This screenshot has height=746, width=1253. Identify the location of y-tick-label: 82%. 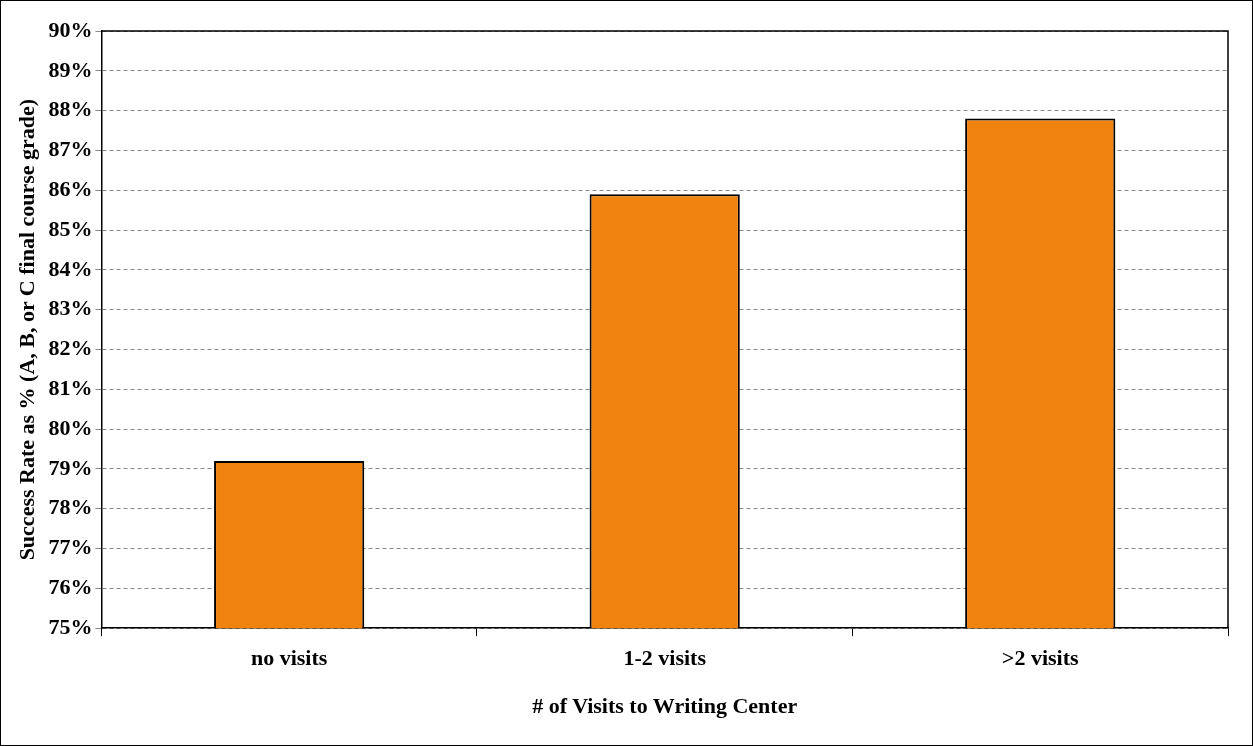
(70, 348).